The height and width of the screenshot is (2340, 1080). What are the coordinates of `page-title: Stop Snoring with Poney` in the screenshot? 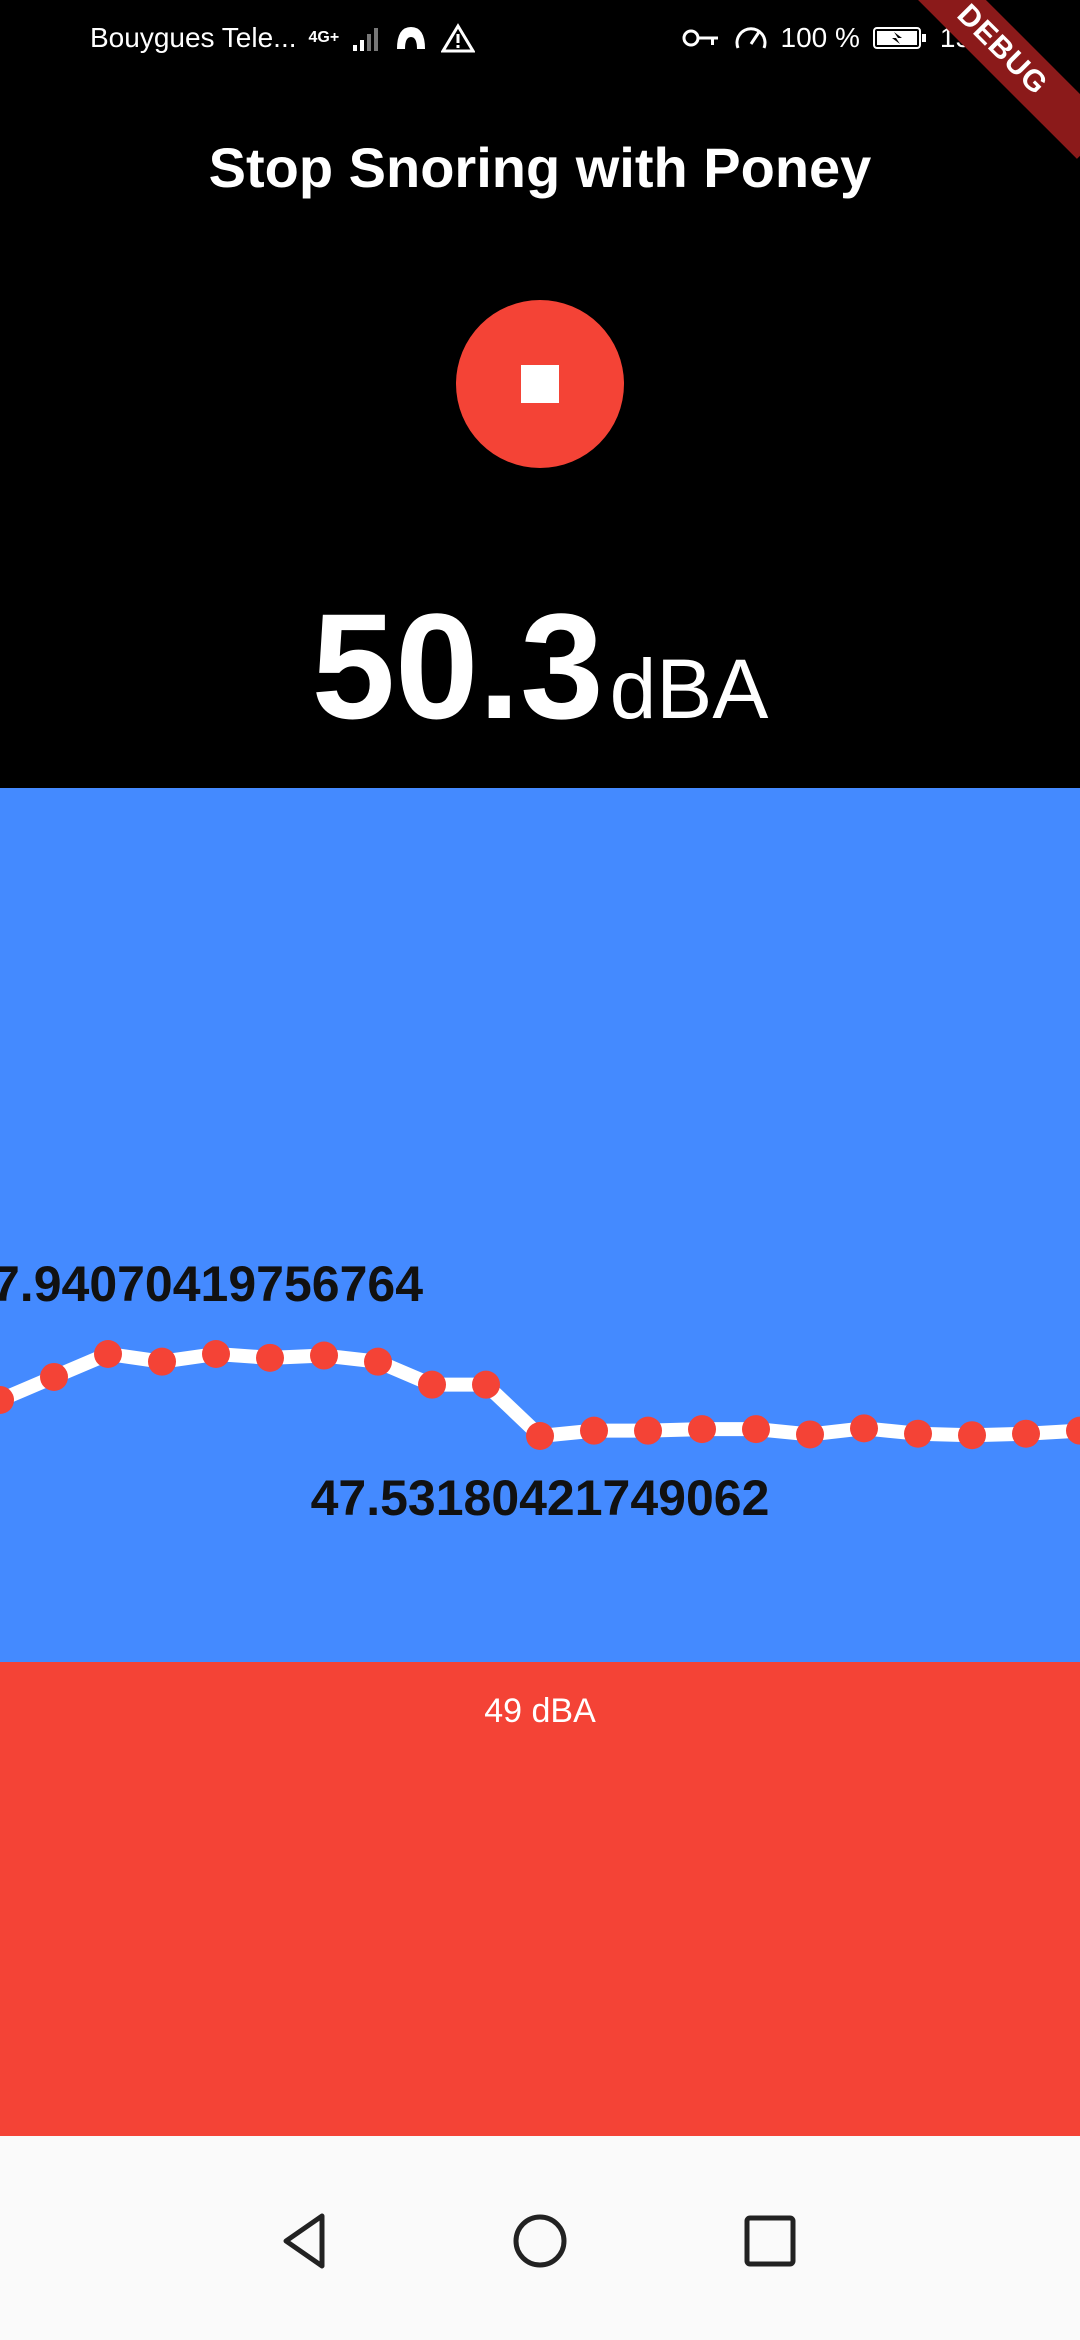 It's located at (540, 167).